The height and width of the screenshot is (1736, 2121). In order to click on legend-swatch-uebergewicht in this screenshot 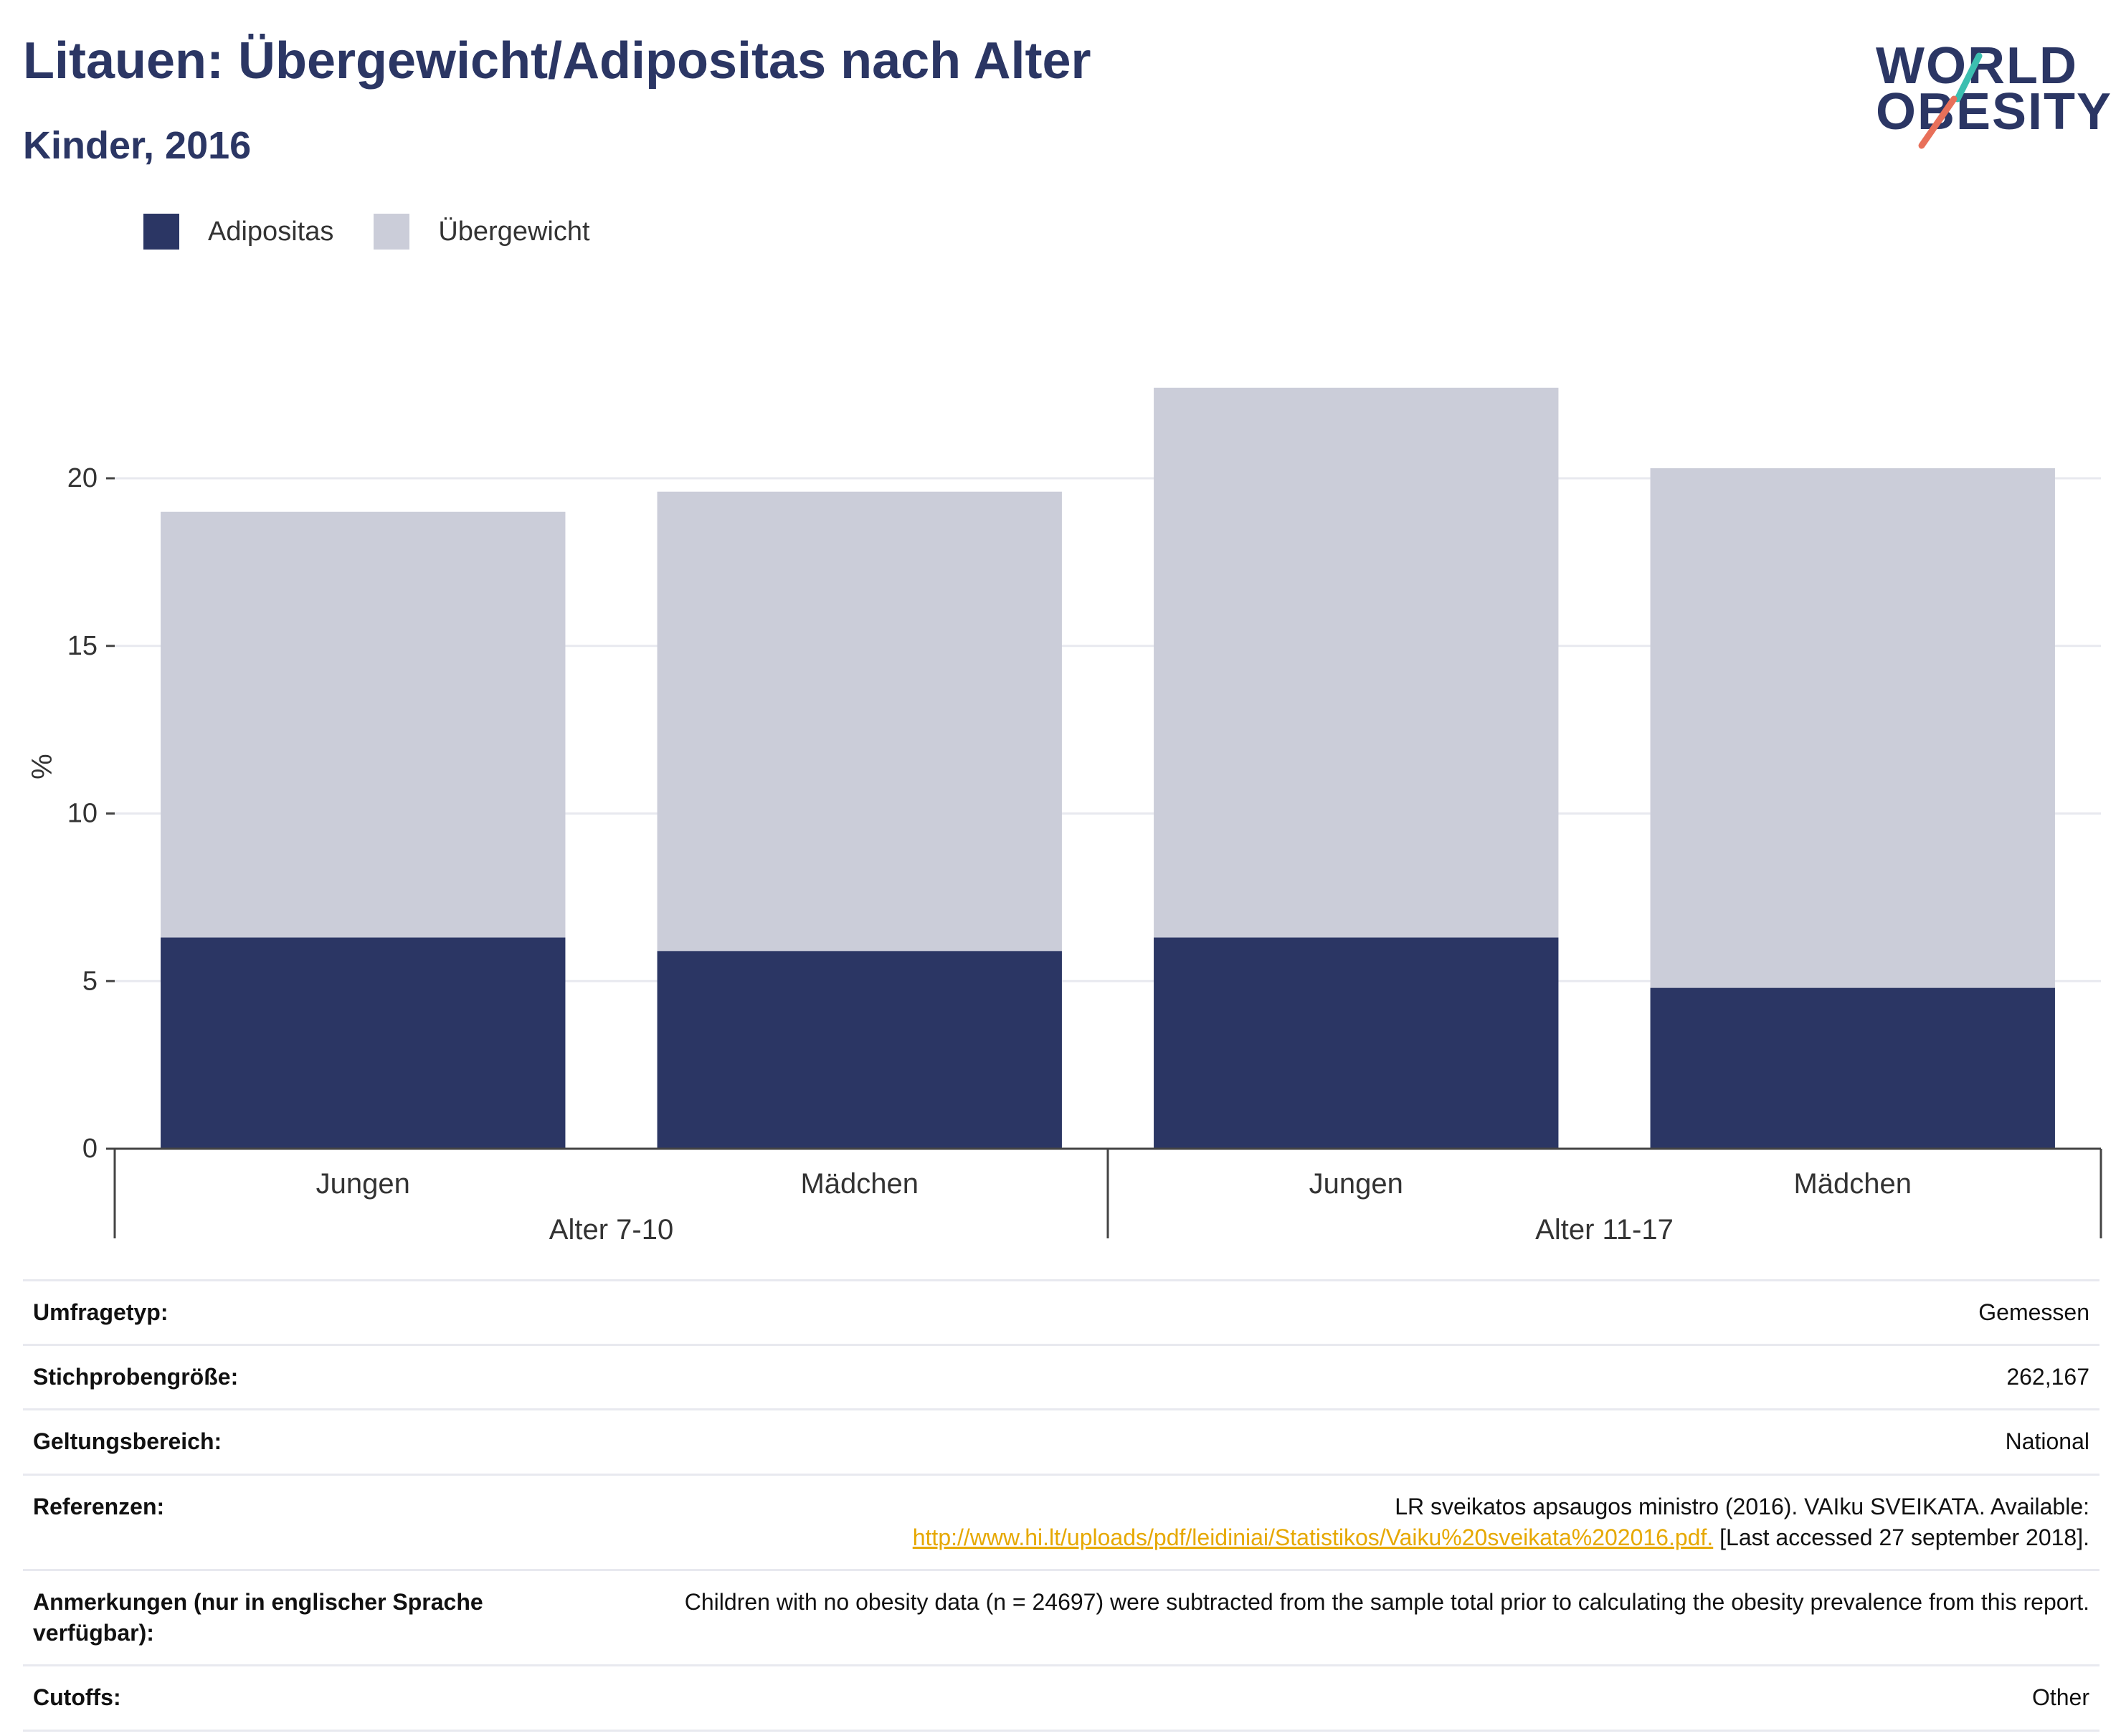, I will do `click(392, 232)`.